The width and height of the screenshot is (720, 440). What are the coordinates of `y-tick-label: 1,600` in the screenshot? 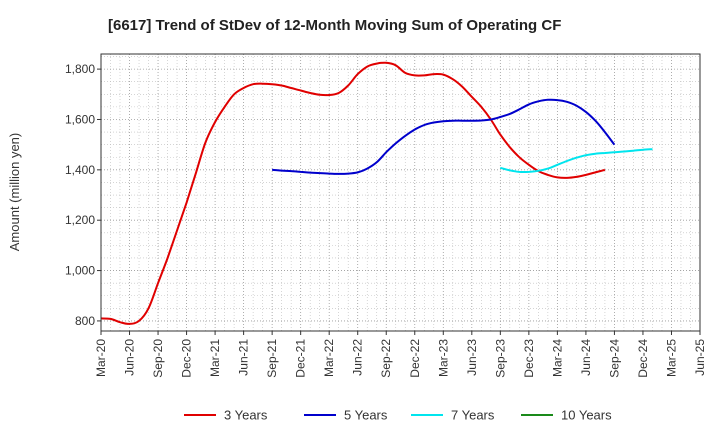 It's located at (80, 119).